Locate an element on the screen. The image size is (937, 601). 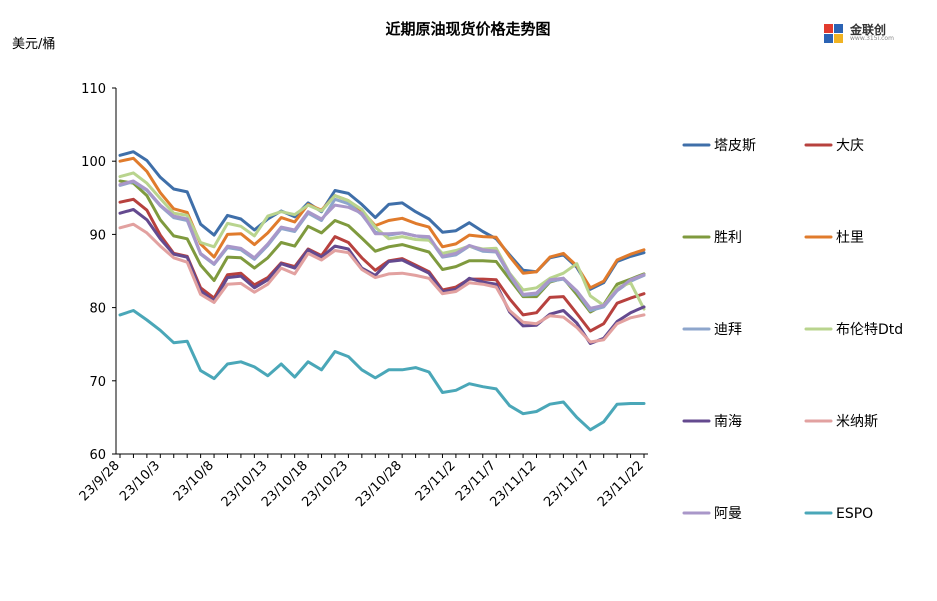
y-tick-label: 70 is located at coordinates (97, 382).